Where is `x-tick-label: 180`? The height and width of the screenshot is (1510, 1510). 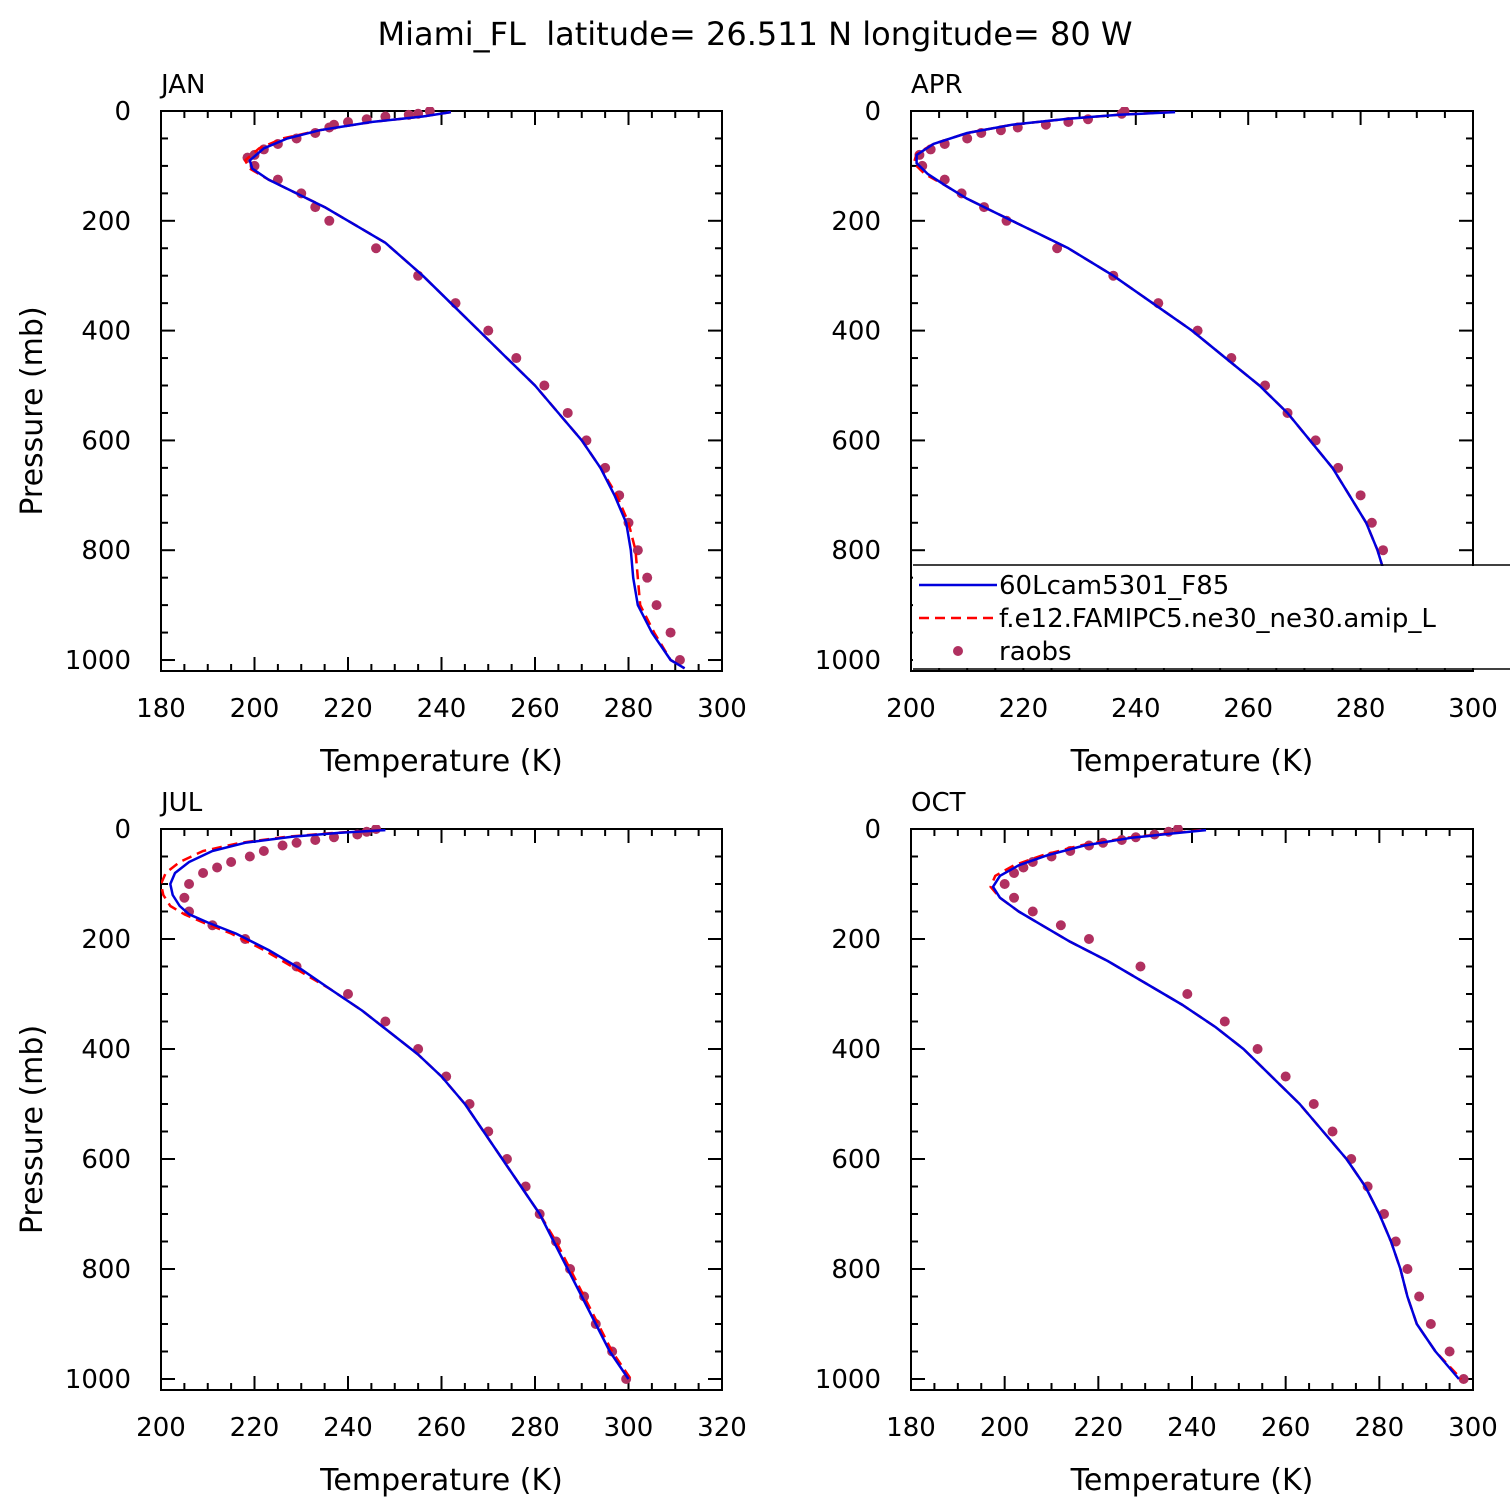
x-tick-label: 180 is located at coordinates (911, 1428).